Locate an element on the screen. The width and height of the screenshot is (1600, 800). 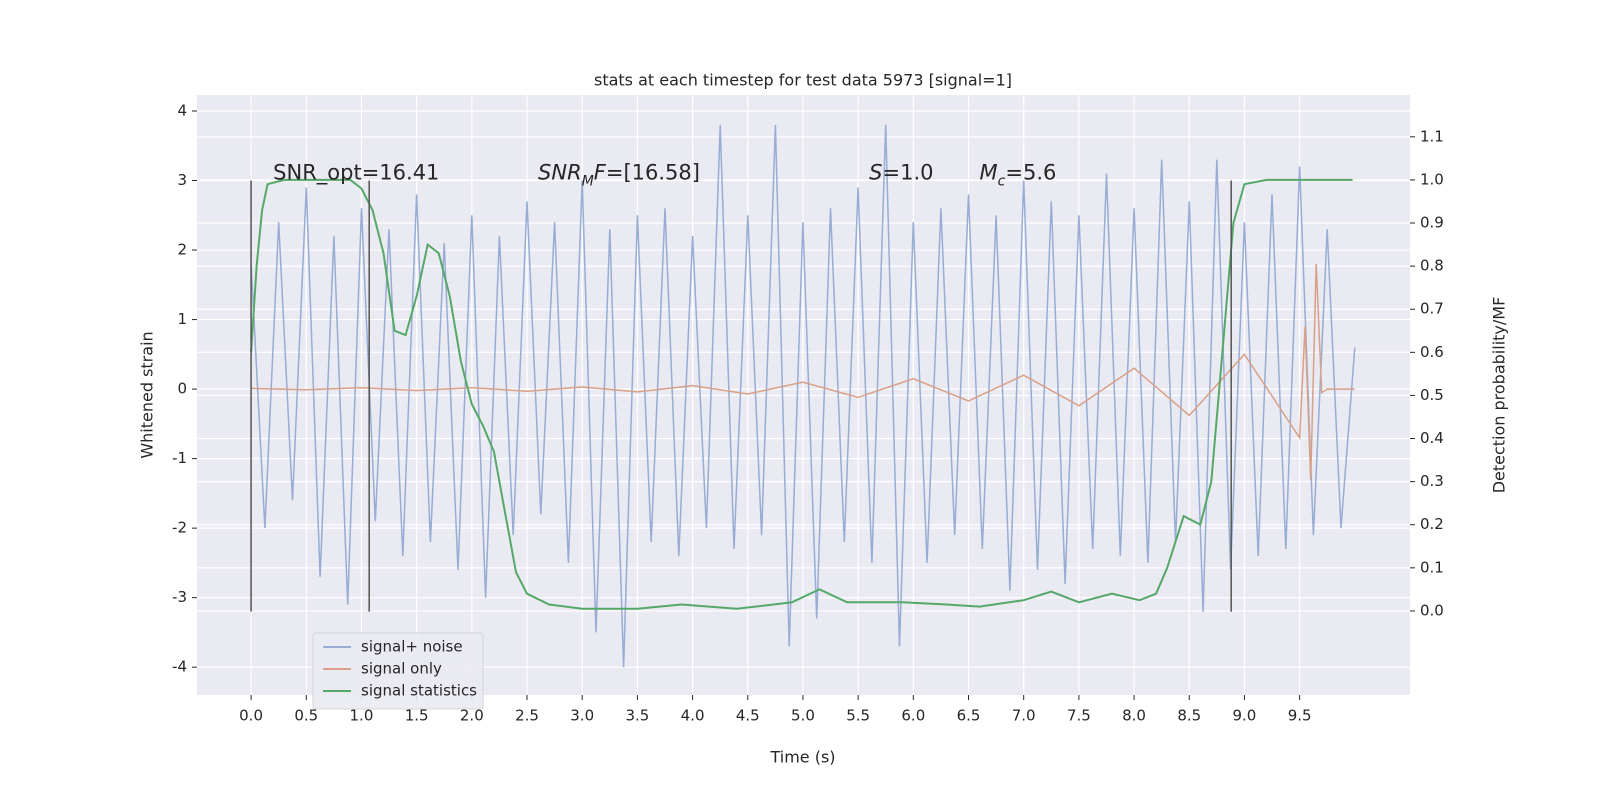
x-tick-label: 9.5 is located at coordinates (1300, 716).